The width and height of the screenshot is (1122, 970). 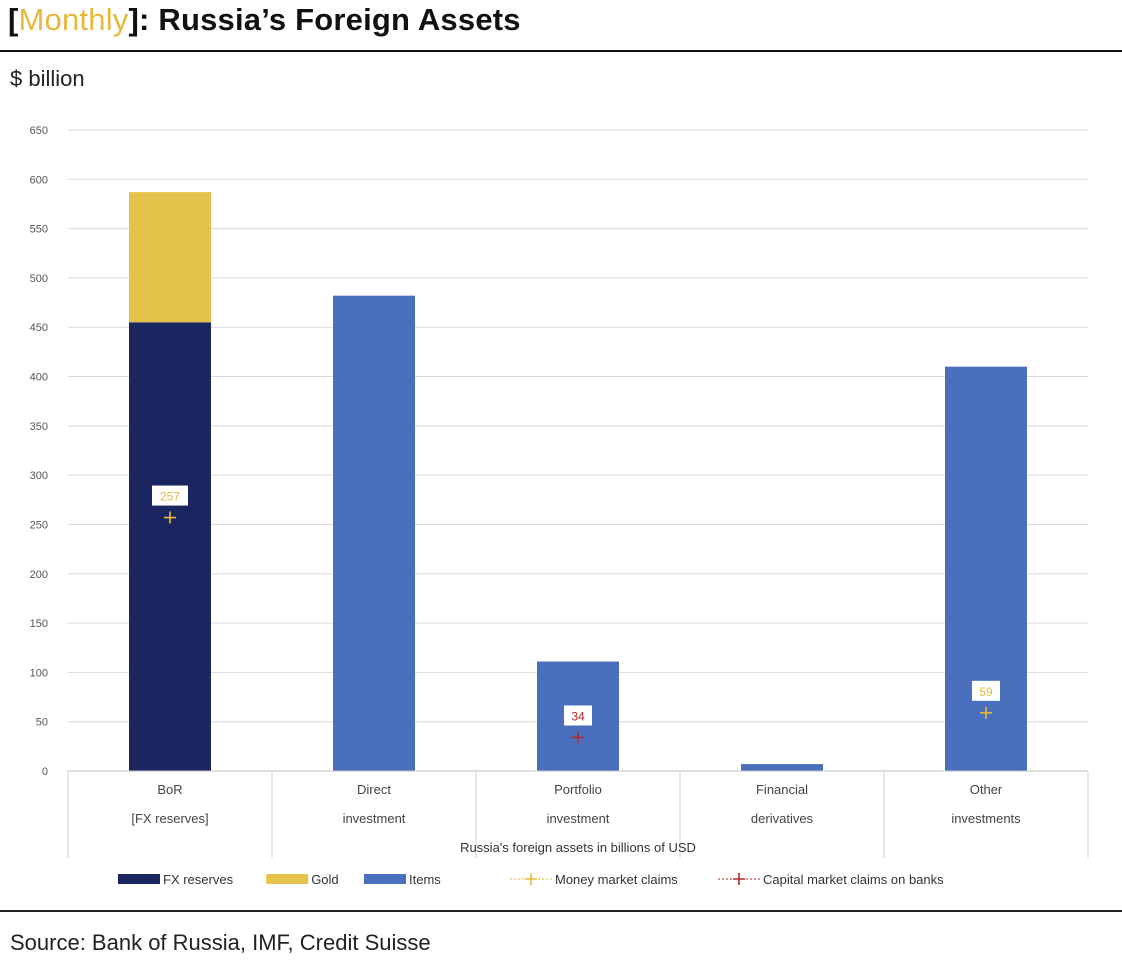 I want to click on y-tick-label: 400, so click(x=39, y=378).